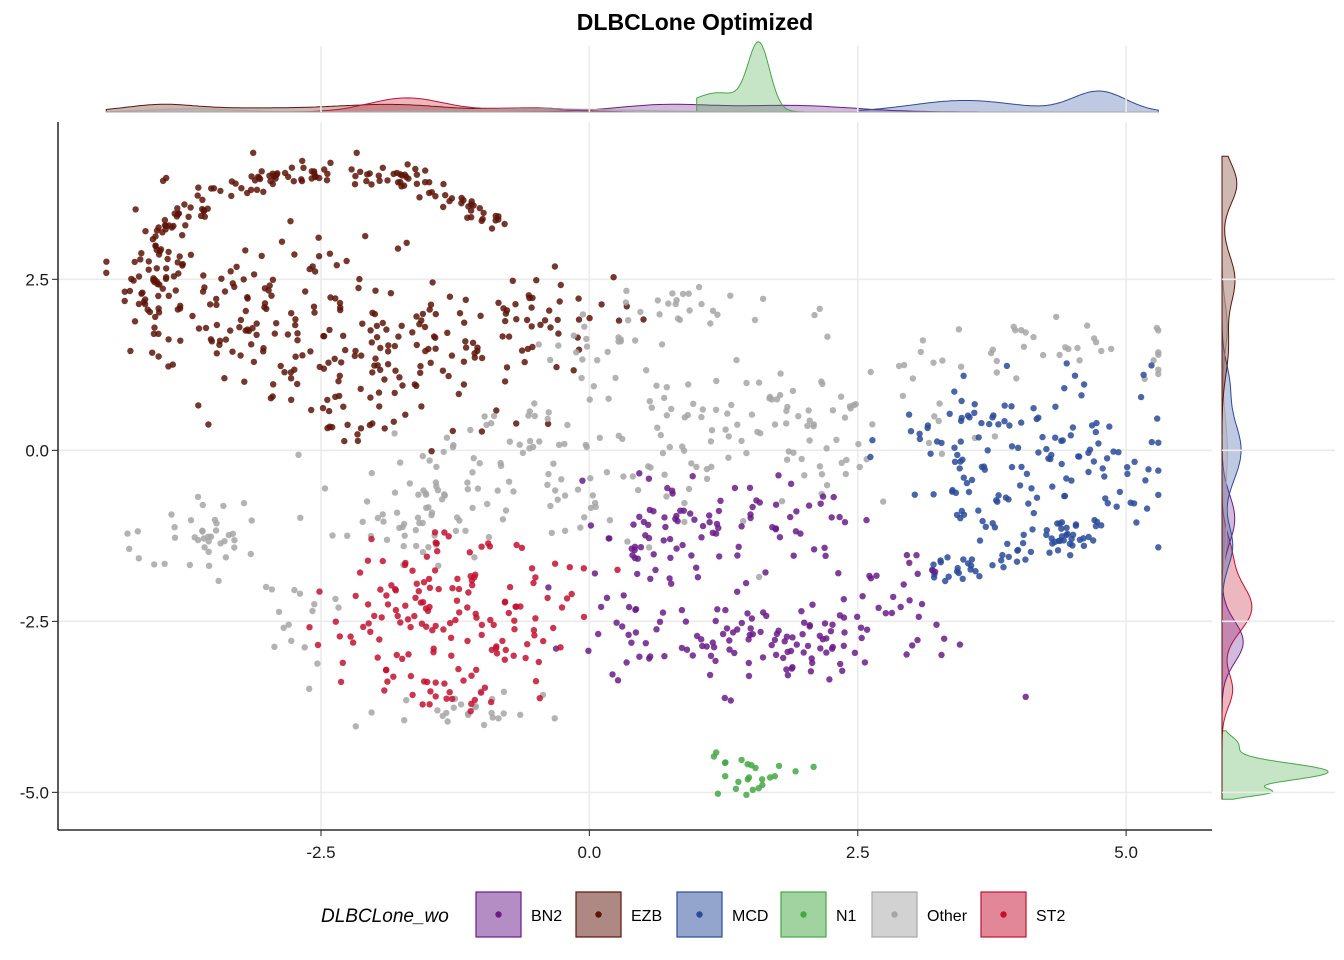 The width and height of the screenshot is (1344, 960). I want to click on point-n1, so click(741, 760).